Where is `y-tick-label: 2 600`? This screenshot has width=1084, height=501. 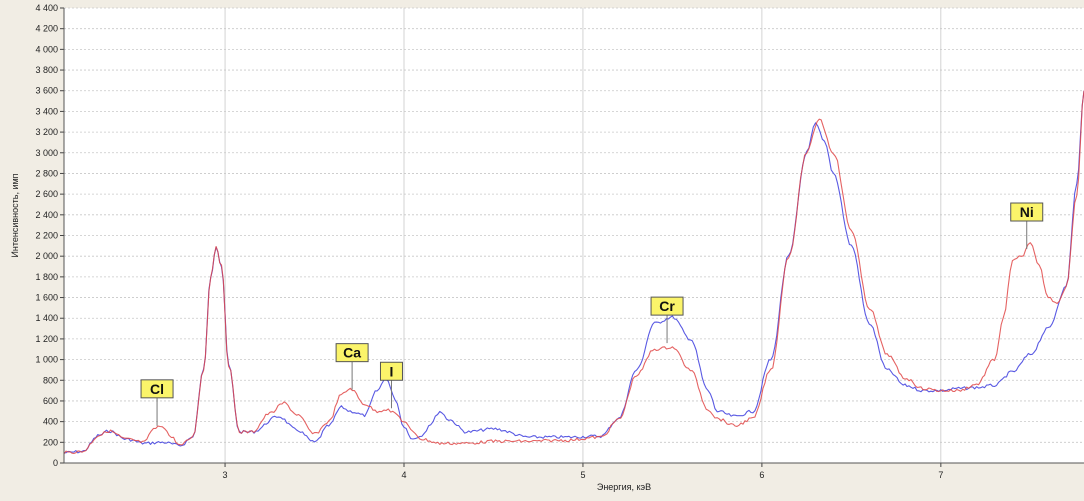 y-tick-label: 2 600 is located at coordinates (46, 194).